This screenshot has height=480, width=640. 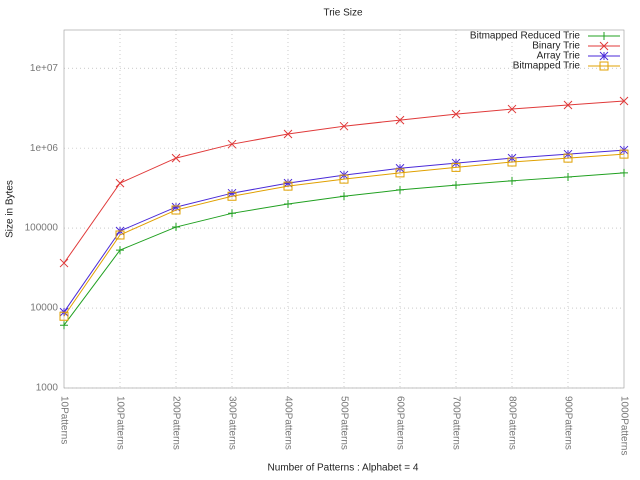 I want to click on legend-label: Bitmapped Trie, so click(x=547, y=66).